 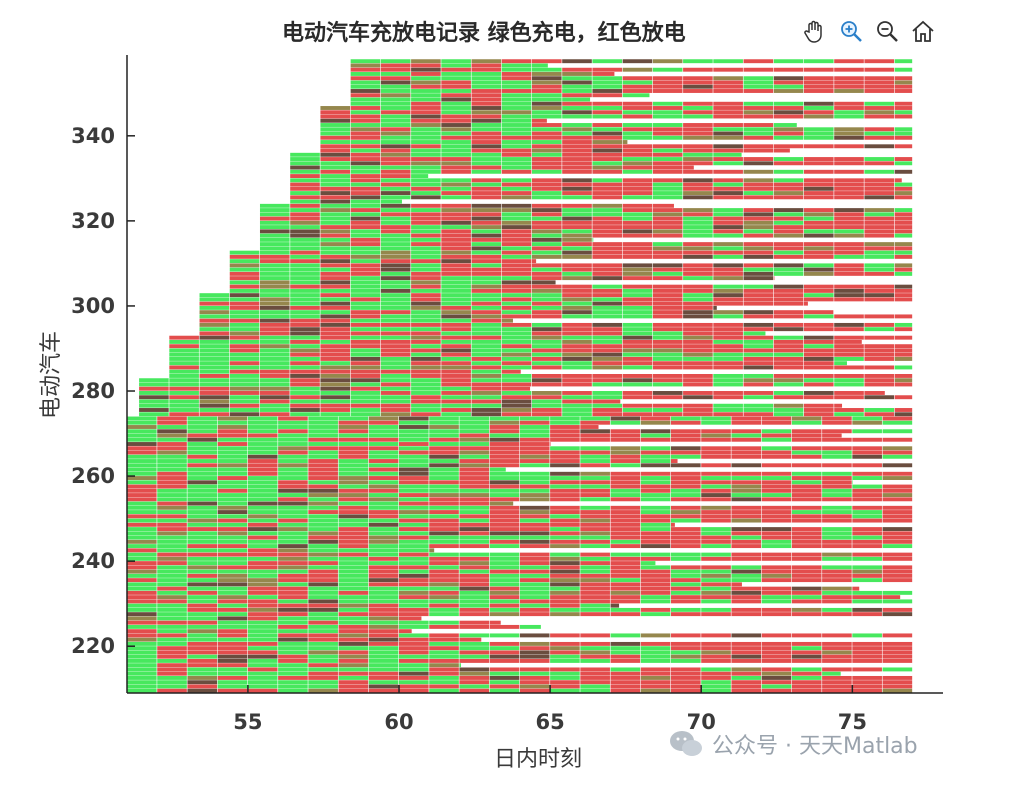 What do you see at coordinates (815, 31) in the screenshot?
I see `pan-button` at bounding box center [815, 31].